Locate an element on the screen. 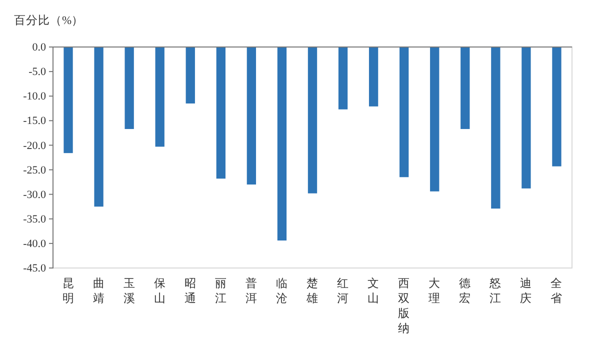 The height and width of the screenshot is (341, 600). y-tick-label: -15.0 is located at coordinates (34, 121).